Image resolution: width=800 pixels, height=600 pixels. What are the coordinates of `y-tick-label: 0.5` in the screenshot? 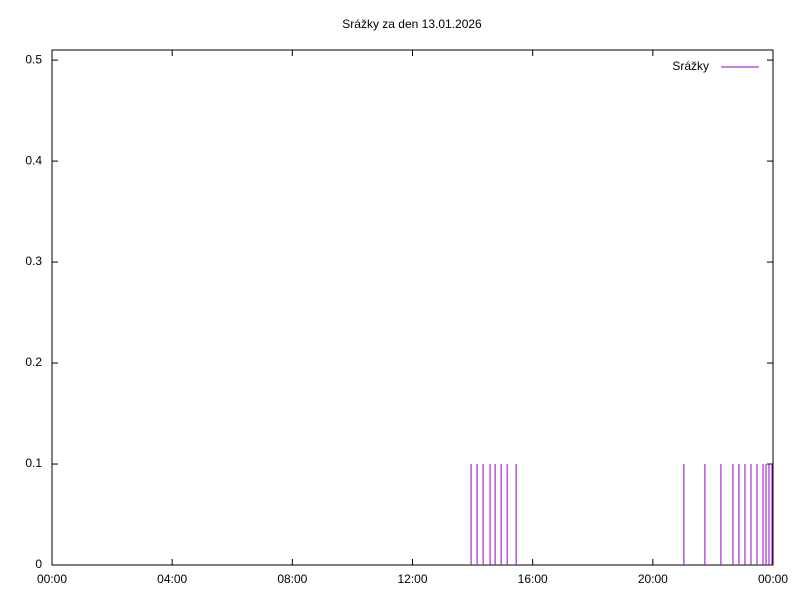 It's located at (33, 59).